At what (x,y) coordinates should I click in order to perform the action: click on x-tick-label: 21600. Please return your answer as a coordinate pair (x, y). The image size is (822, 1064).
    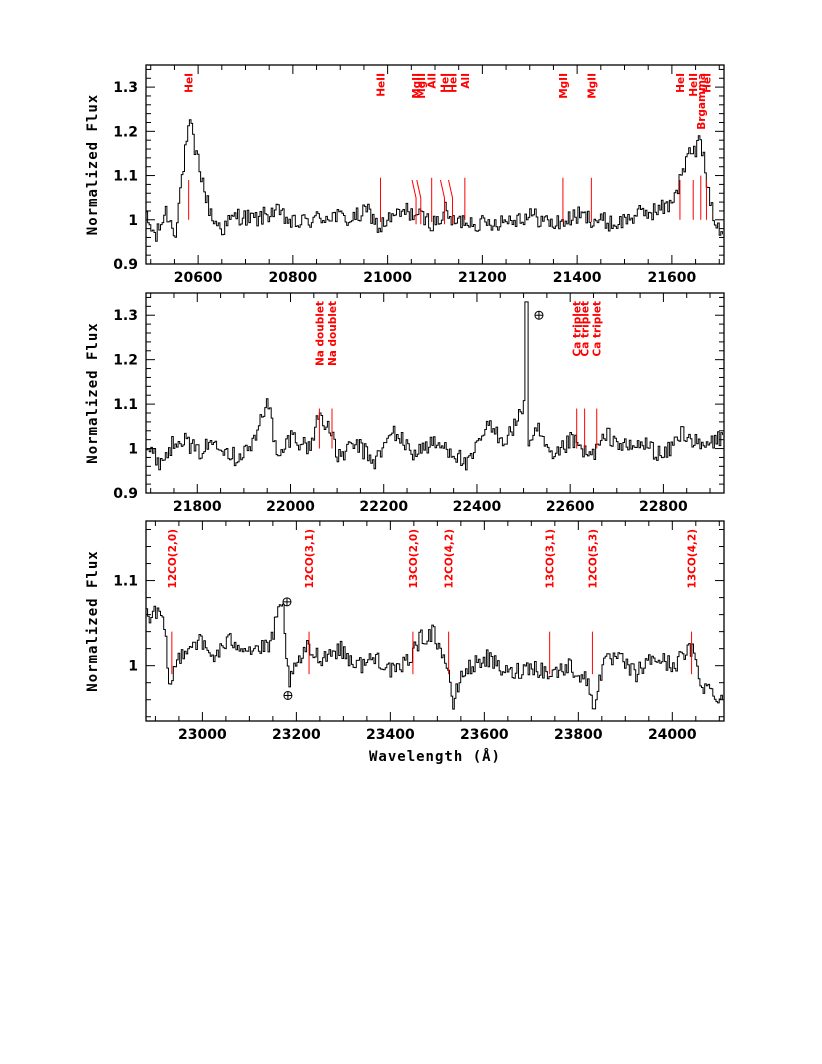
    Looking at the image, I should click on (672, 278).